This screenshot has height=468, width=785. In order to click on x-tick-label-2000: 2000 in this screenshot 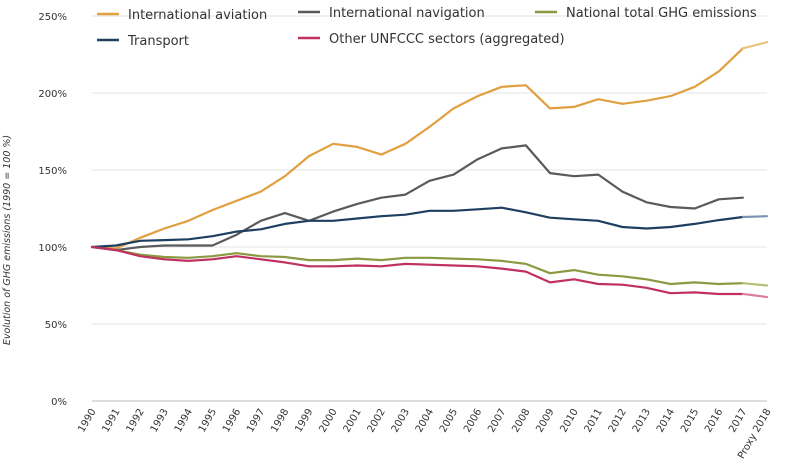, I will do `click(328, 421)`.